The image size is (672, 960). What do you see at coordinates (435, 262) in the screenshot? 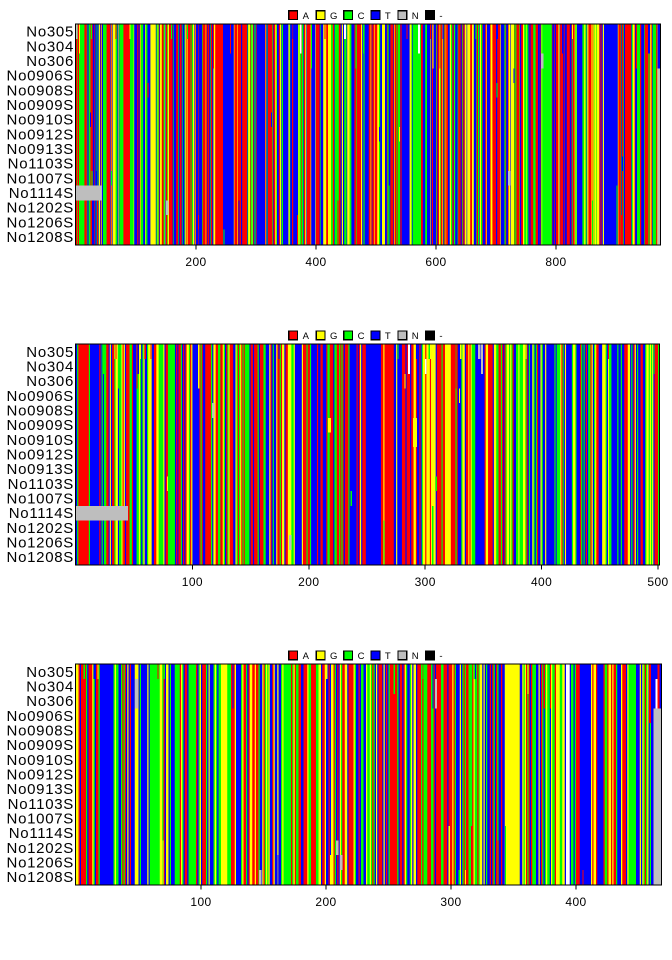
I see `svg-text: 600` at bounding box center [435, 262].